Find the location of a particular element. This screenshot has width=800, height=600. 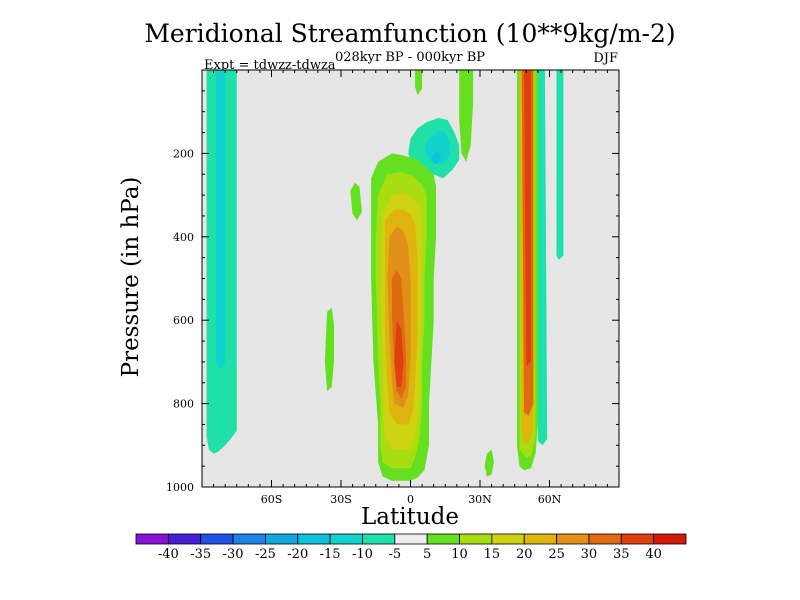

colorbar-label: 35 is located at coordinates (621, 554).